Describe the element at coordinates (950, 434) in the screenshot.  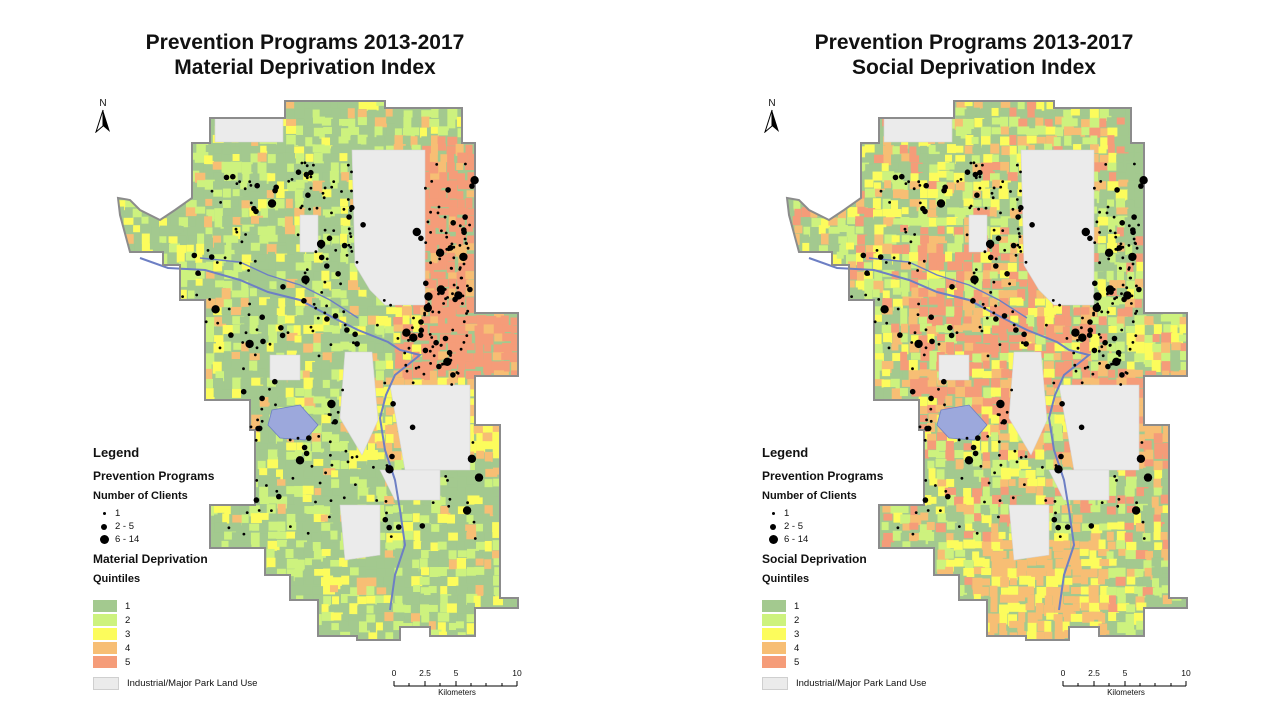
I see `rivers` at that location.